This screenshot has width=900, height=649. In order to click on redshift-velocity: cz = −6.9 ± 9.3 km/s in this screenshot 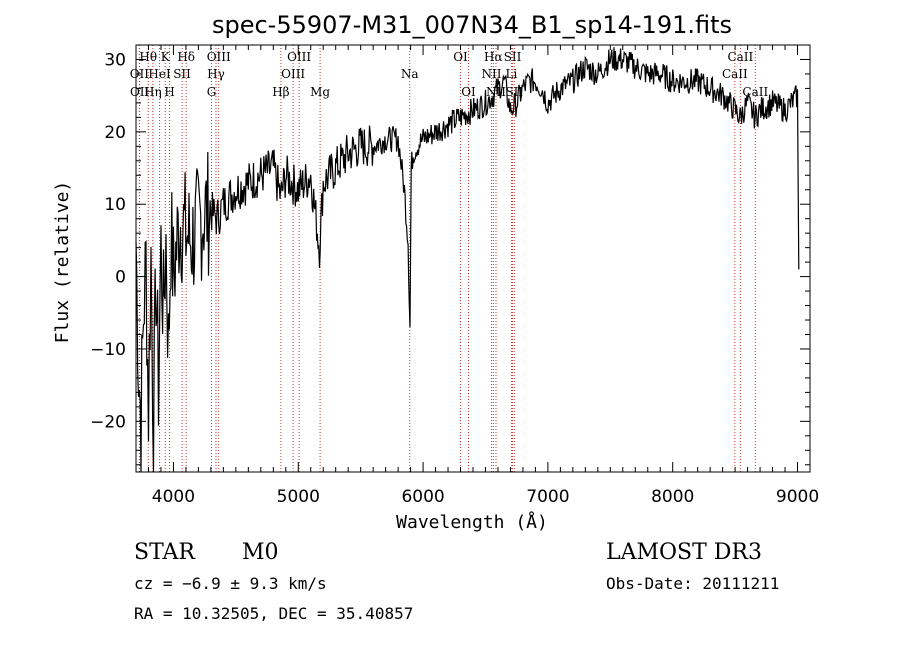, I will do `click(230, 583)`.